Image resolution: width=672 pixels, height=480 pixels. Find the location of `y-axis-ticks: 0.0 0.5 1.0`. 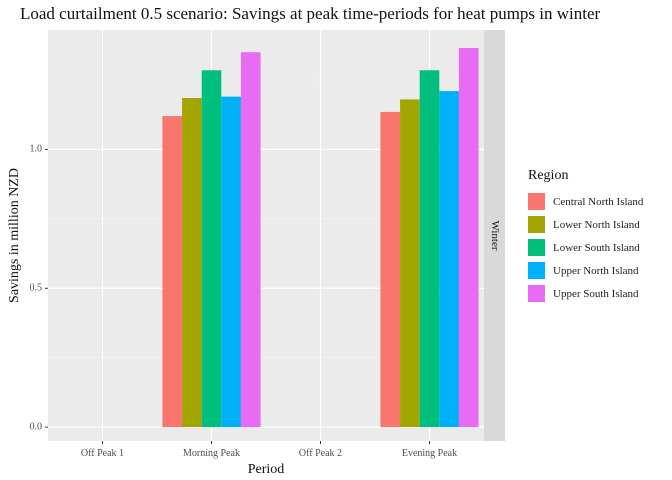

y-axis-ticks: 0.0 0.5 1.0 is located at coordinates (39, 288).